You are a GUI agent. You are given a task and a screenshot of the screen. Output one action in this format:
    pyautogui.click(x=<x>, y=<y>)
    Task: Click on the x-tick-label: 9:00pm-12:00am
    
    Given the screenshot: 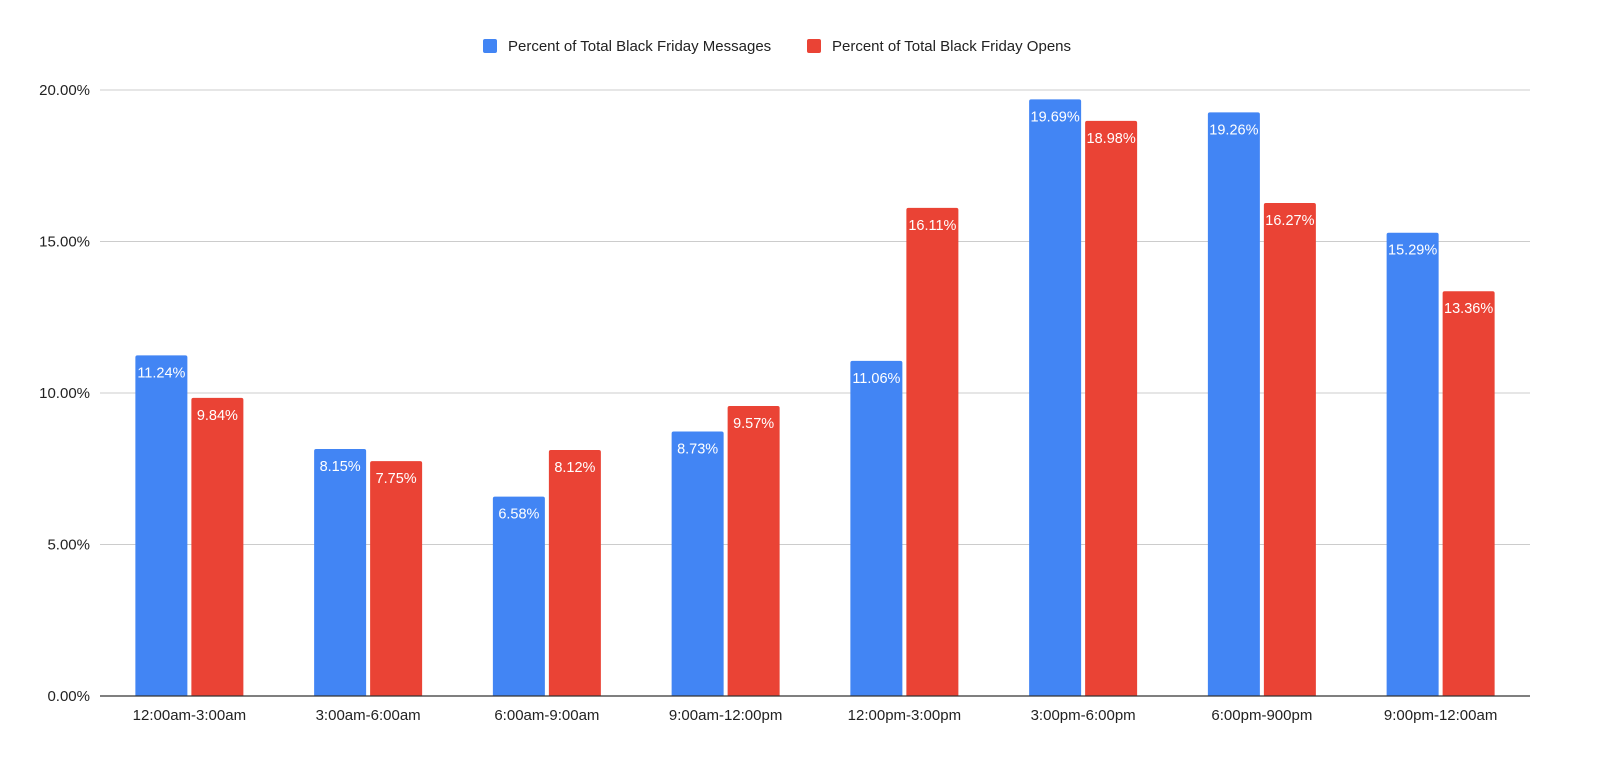 What is the action you would take?
    pyautogui.click(x=1440, y=715)
    